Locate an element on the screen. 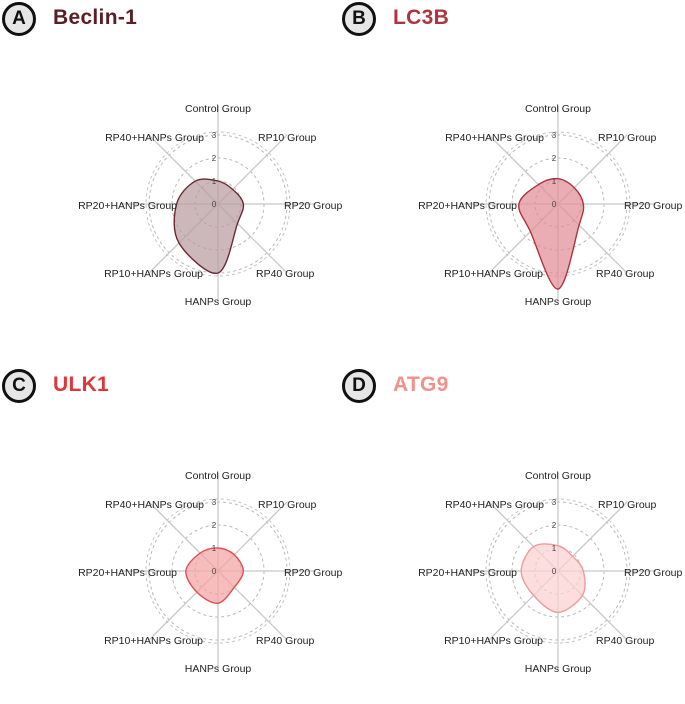 This screenshot has height=704, width=685. panel-label-d: D is located at coordinates (359, 386).